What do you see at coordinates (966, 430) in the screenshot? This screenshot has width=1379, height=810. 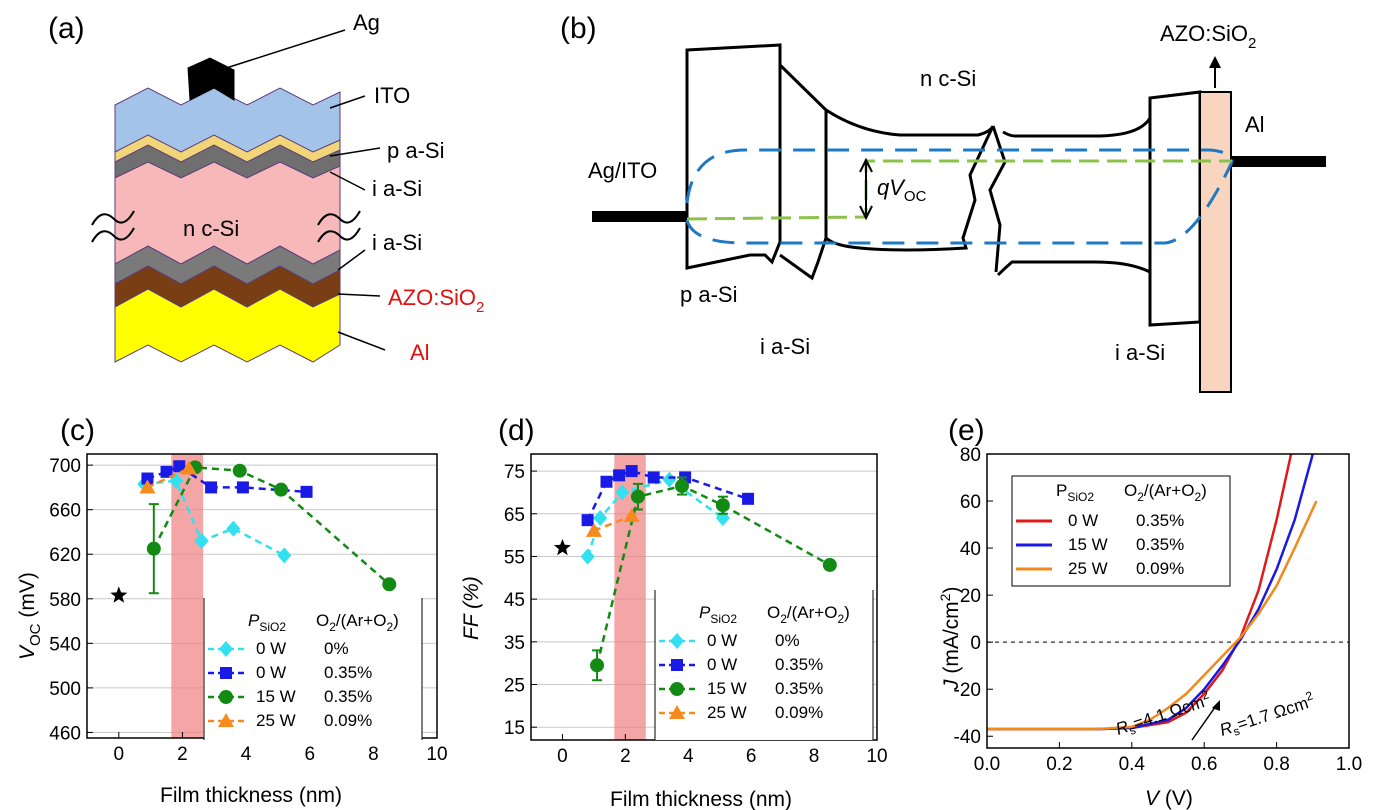 I see `panel-e-label: (e)` at bounding box center [966, 430].